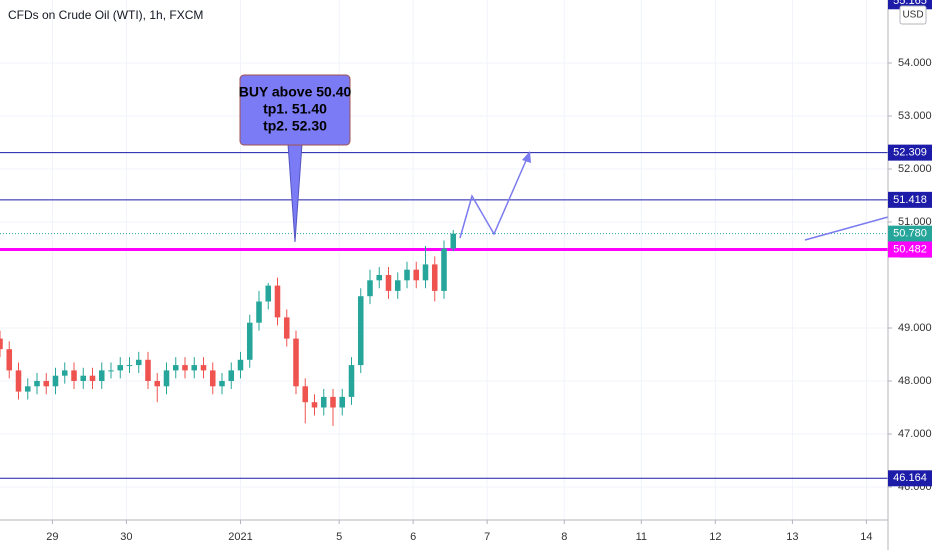 The width and height of the screenshot is (932, 550). I want to click on currency-box, so click(913, 15).